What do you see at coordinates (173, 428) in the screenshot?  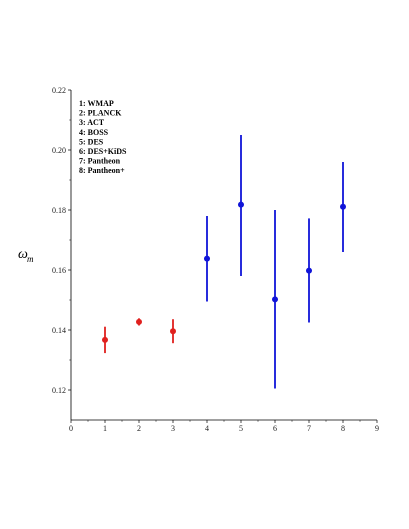 I see `x-tick-label: 3` at bounding box center [173, 428].